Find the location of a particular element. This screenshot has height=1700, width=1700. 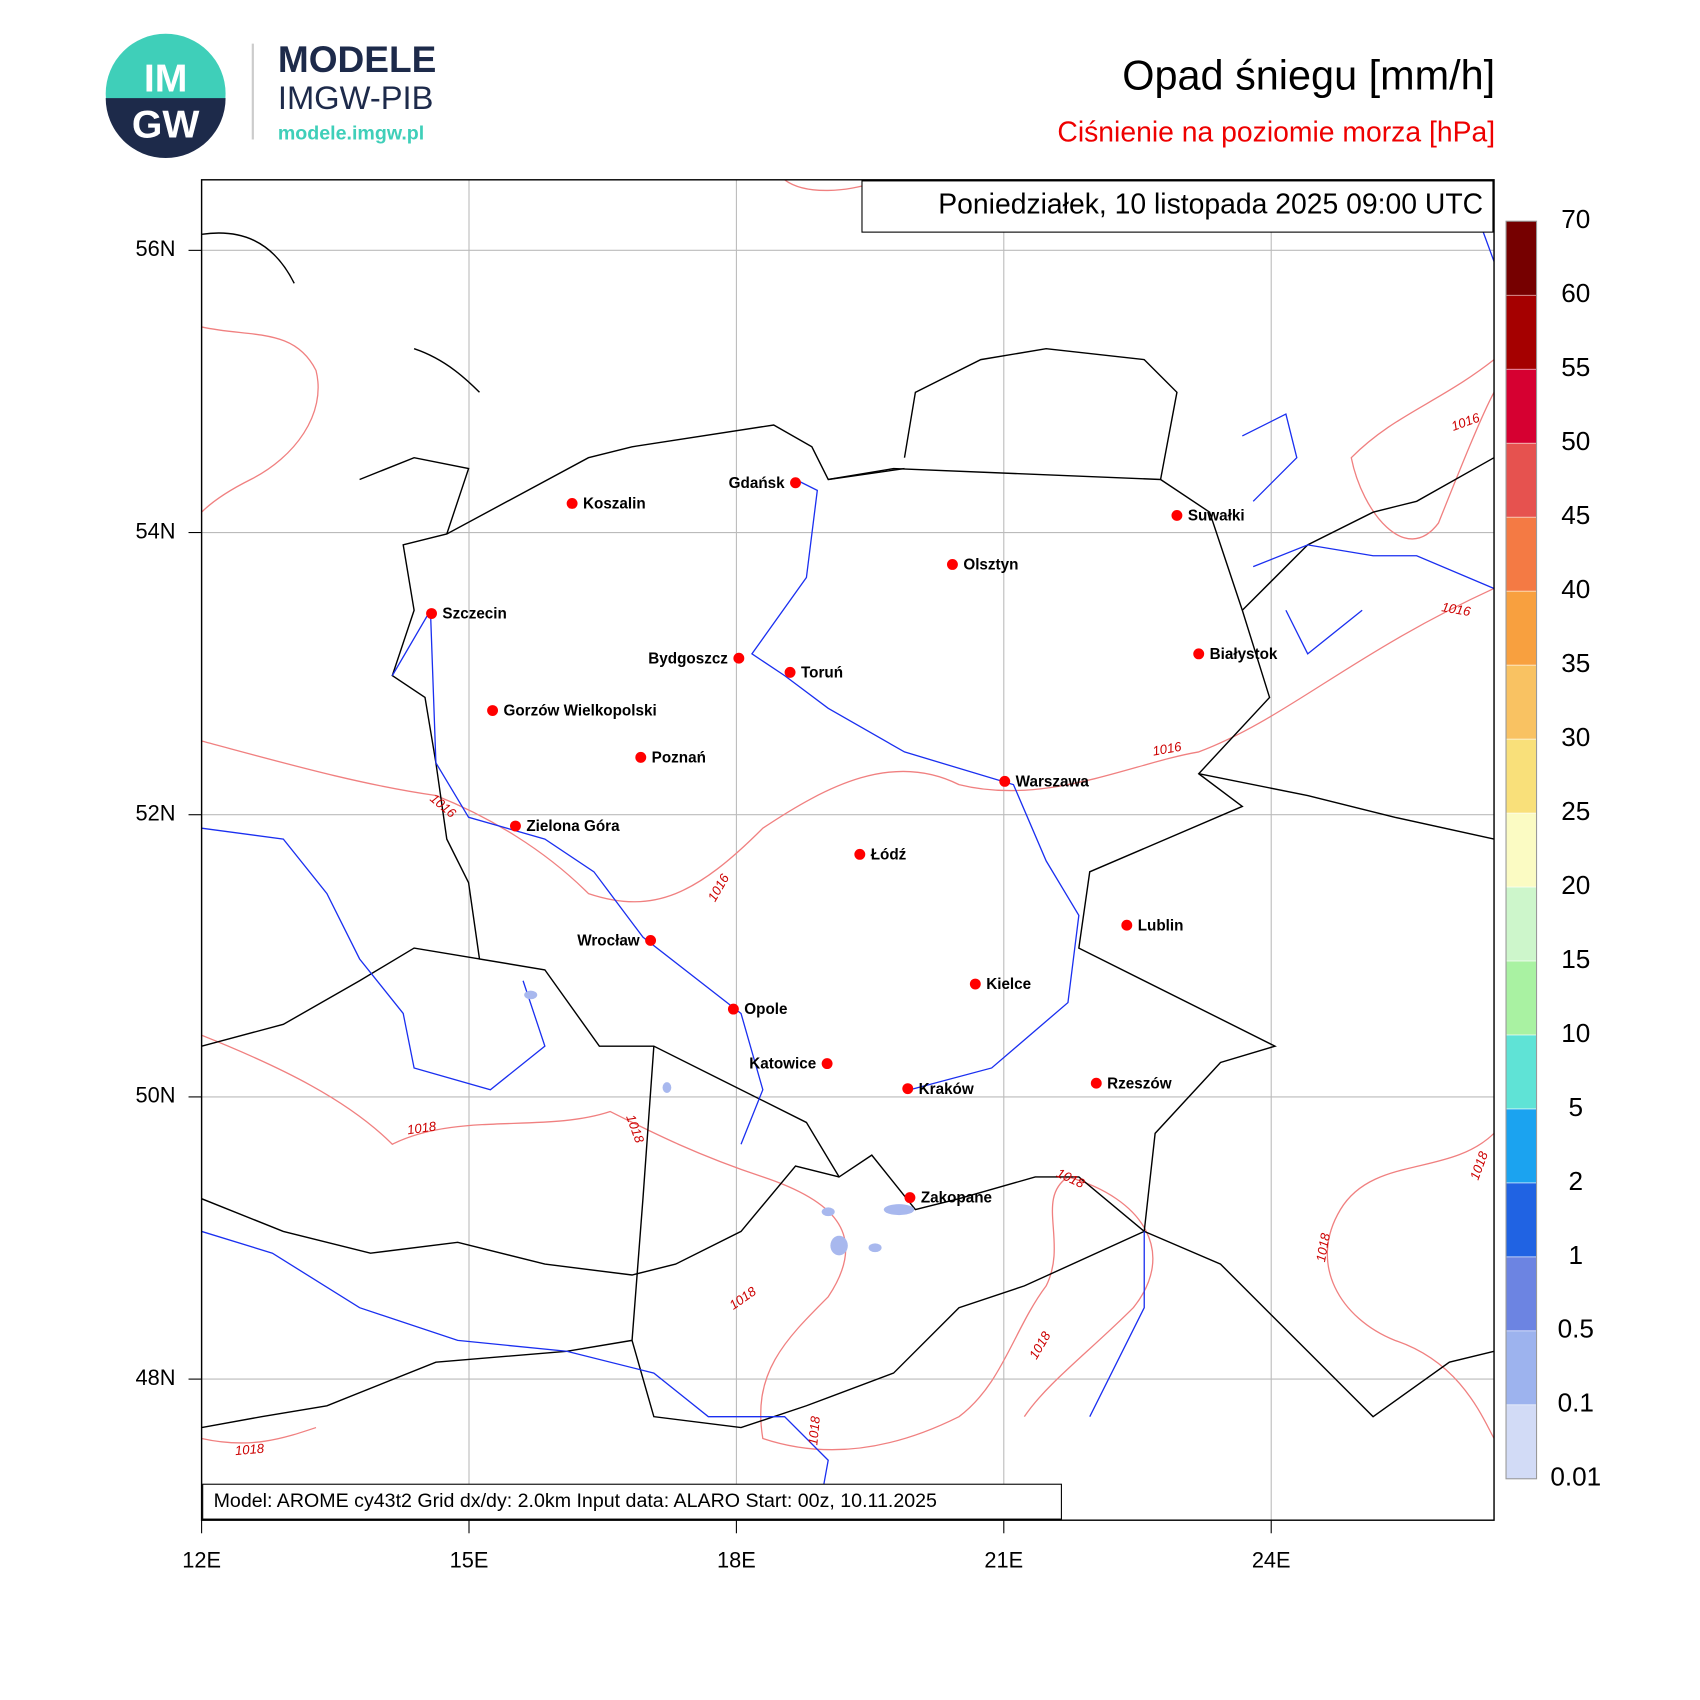

city-label: Opole is located at coordinates (765, 1009).